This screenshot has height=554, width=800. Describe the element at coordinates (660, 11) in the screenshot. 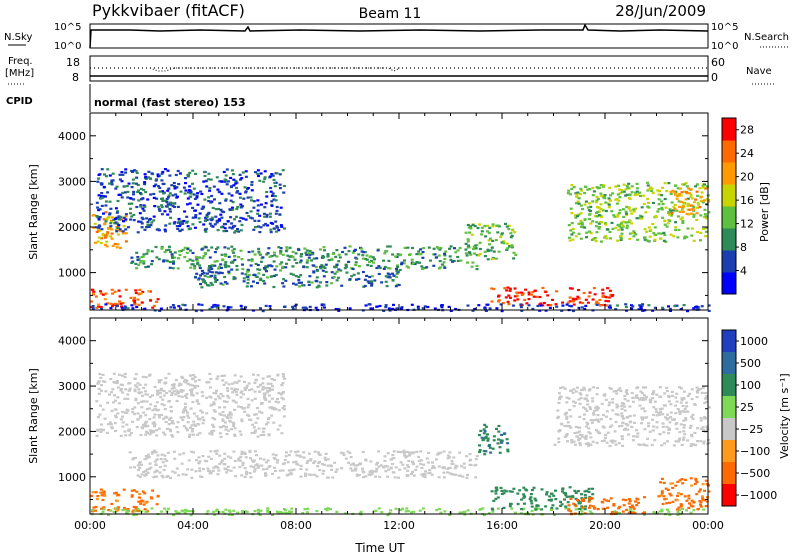

I see `date-title: 28/Jun/2009` at that location.